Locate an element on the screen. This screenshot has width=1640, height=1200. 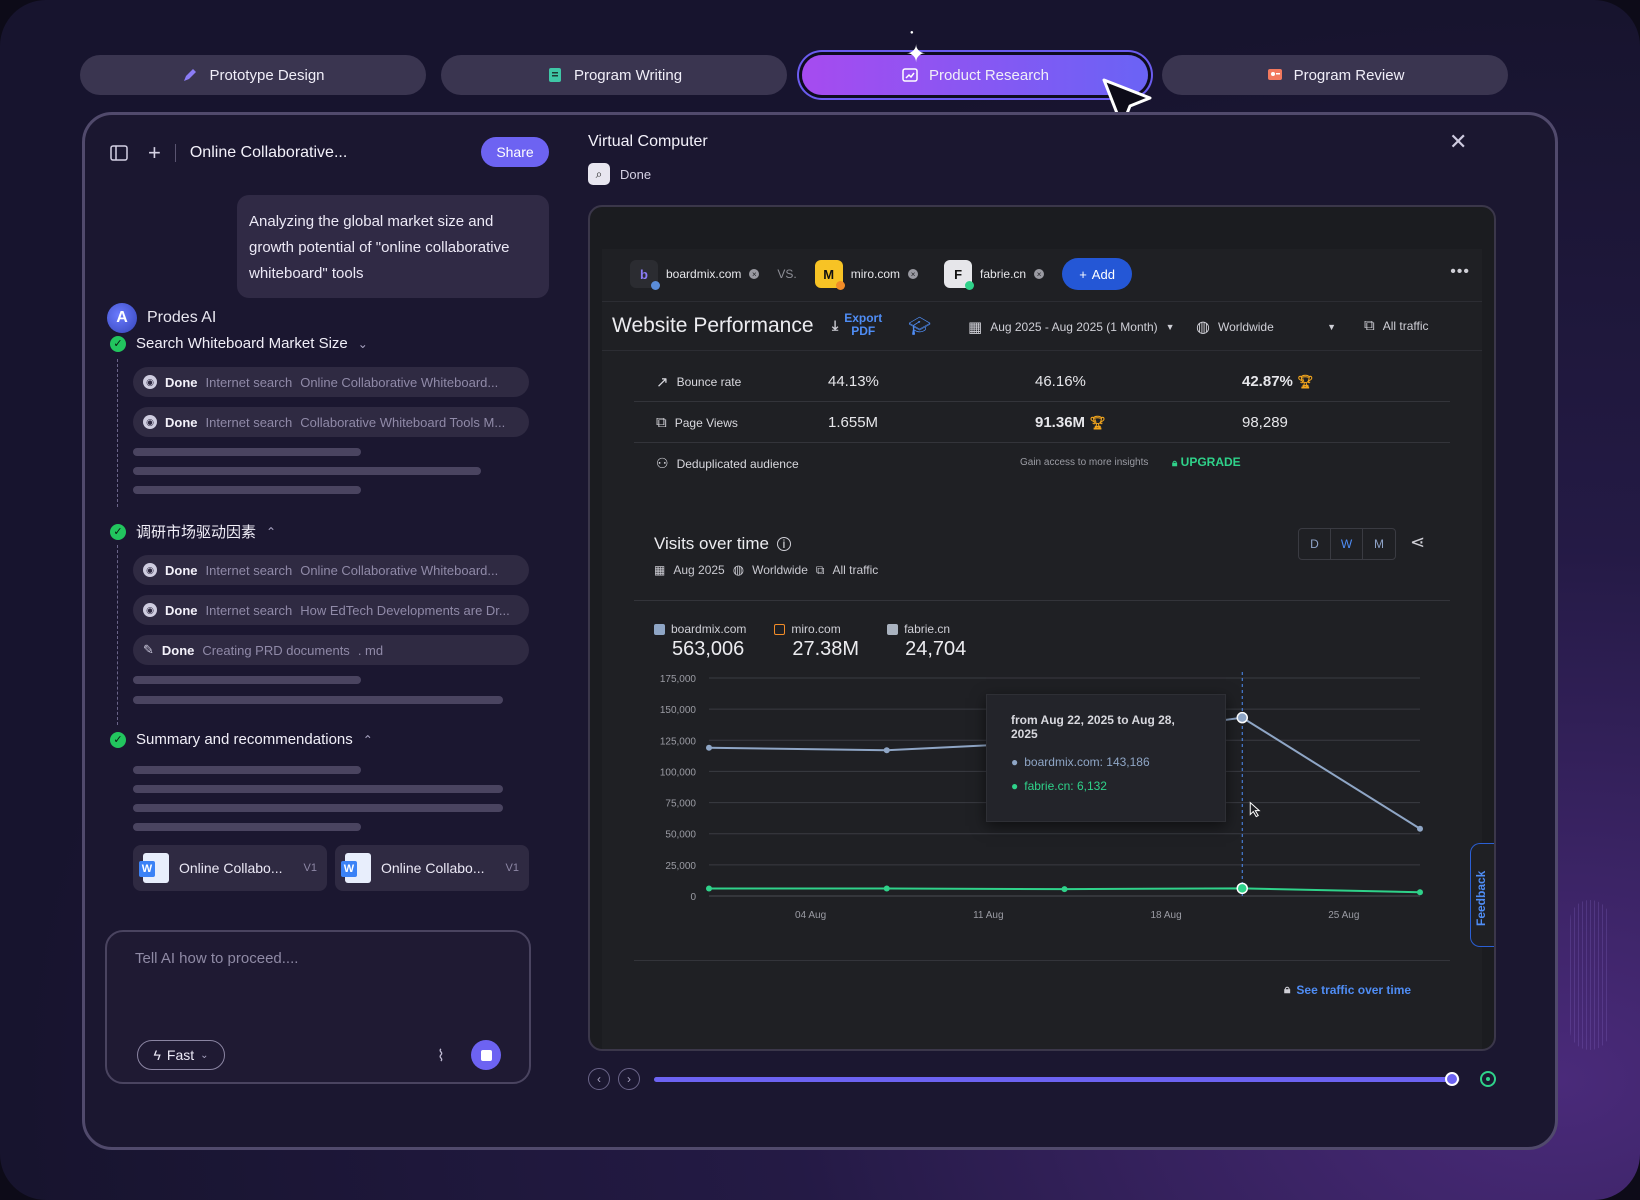
previous-icon: ‹ is located at coordinates (599, 1079).